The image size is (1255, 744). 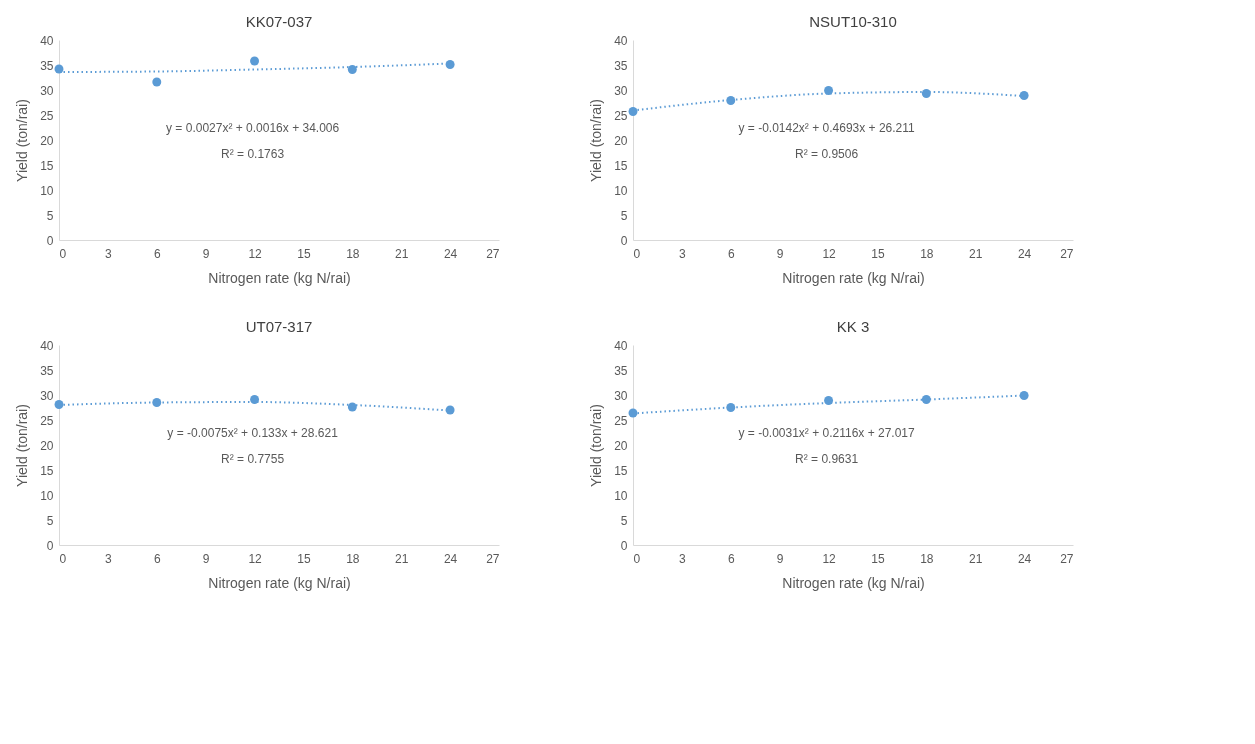 What do you see at coordinates (827, 459) in the screenshot?
I see `annotation: R² = 0.9631` at bounding box center [827, 459].